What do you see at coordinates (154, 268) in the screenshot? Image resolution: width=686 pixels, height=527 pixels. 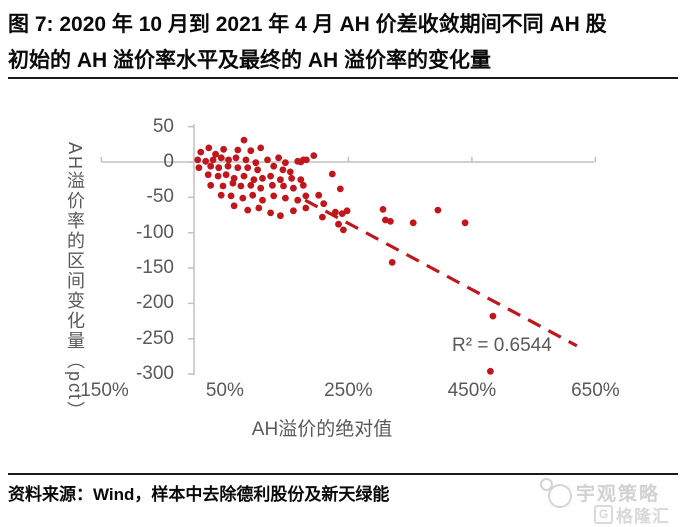 I see `y-tick-label: -150` at bounding box center [154, 268].